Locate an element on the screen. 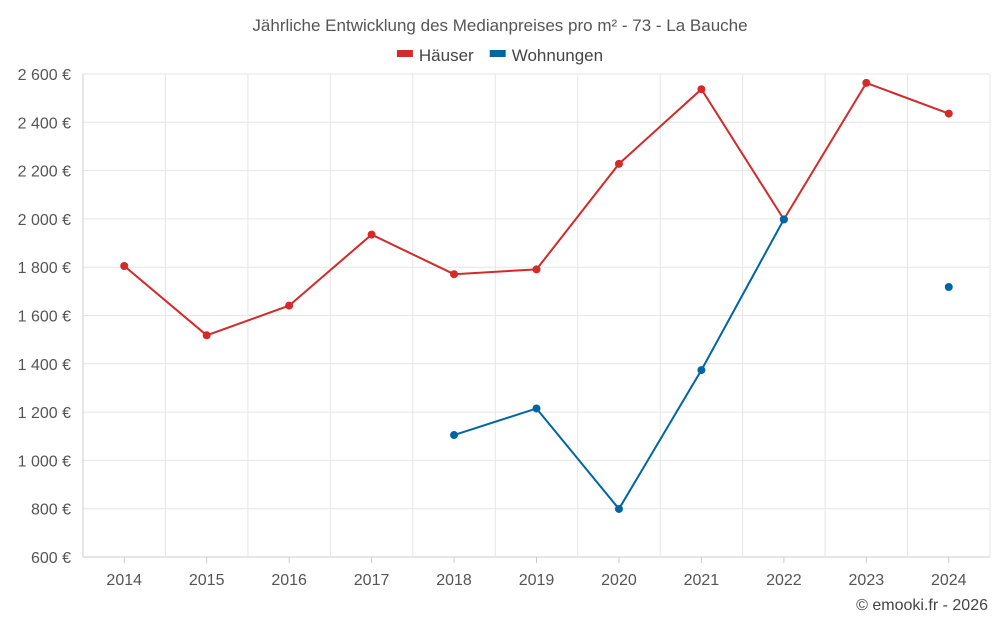 Image resolution: width=1000 pixels, height=625 pixels. legend-label: Wohnungen is located at coordinates (557, 55).